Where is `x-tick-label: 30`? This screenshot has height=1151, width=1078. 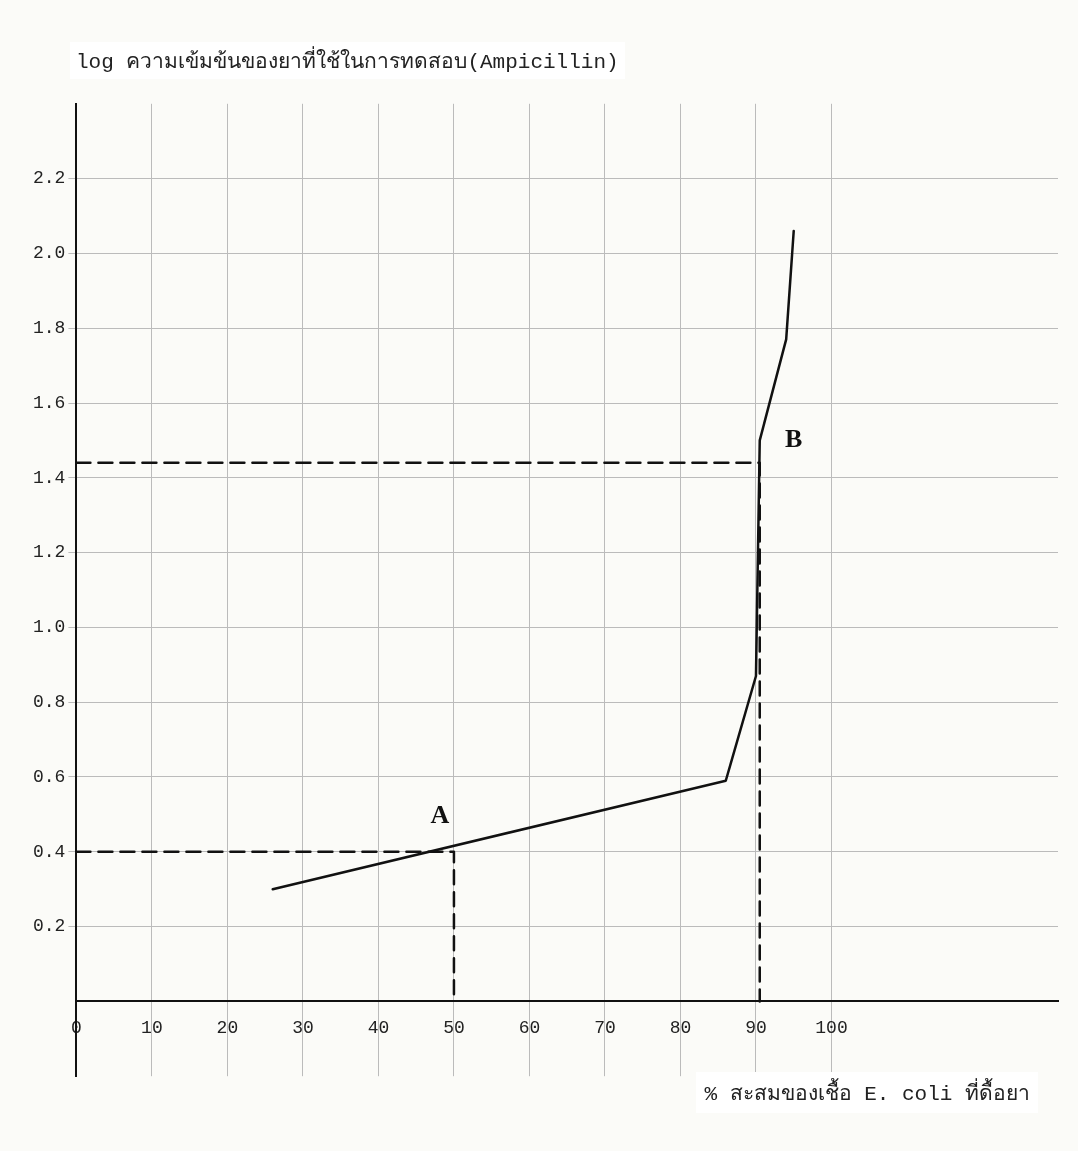 x-tick-label: 30 is located at coordinates (303, 1027).